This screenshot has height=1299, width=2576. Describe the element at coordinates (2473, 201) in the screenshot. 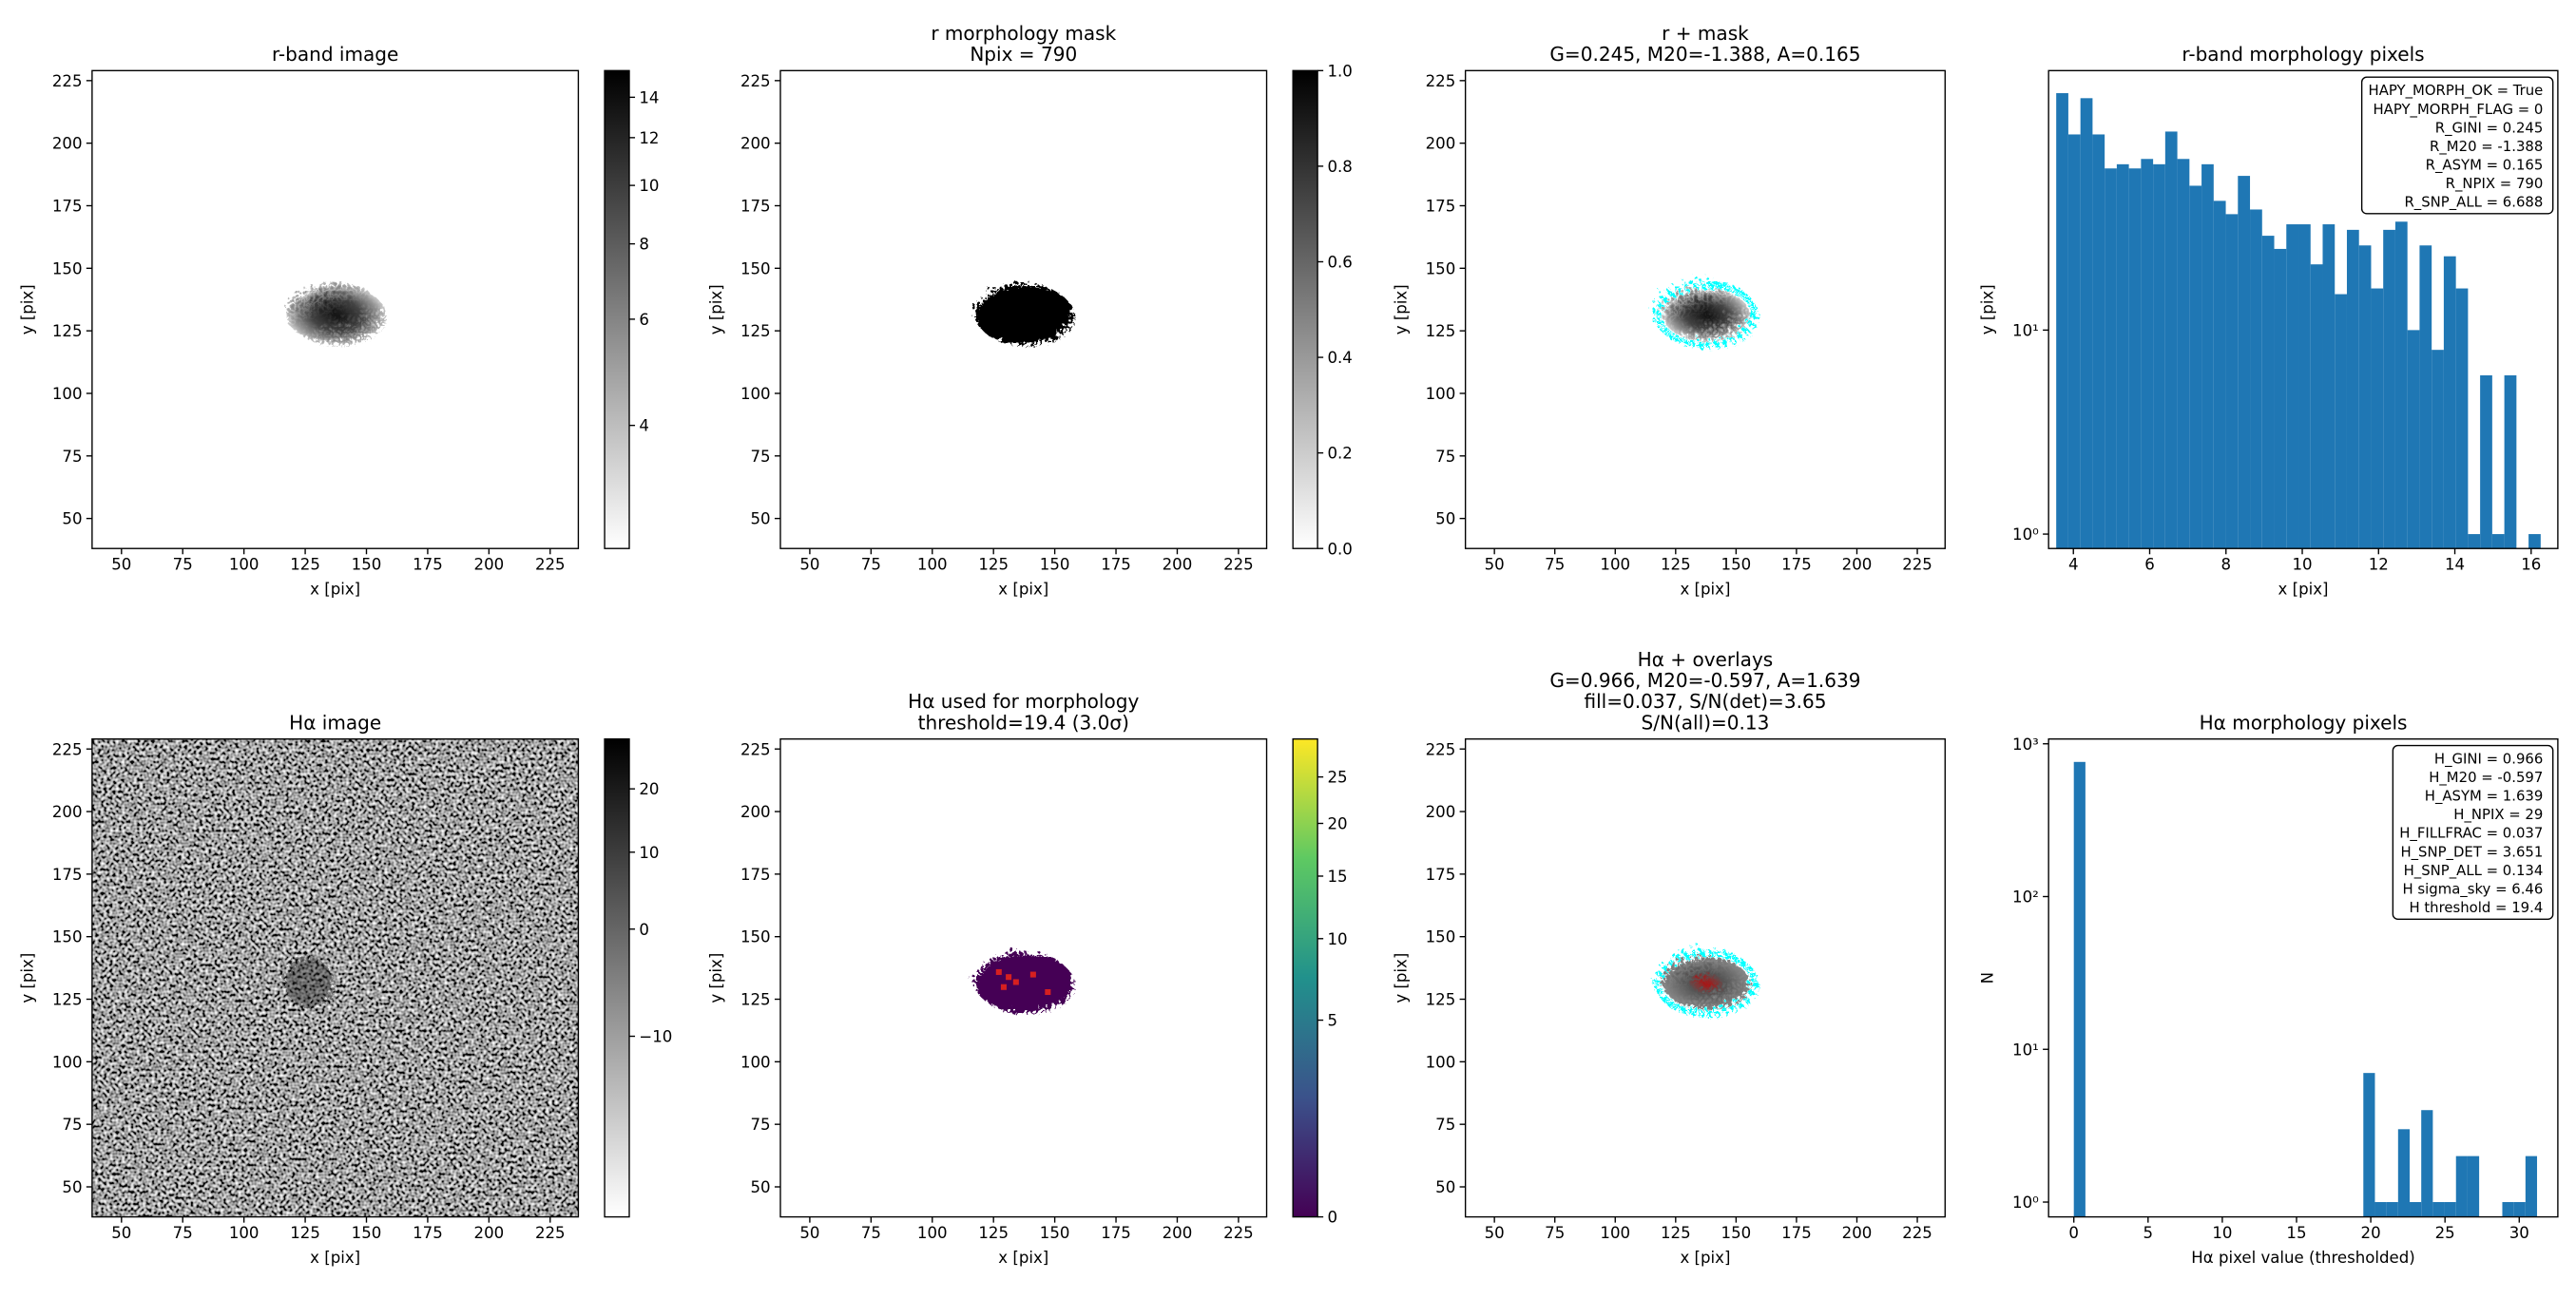

I see `annotation-line: R_SNP_ALL = 6.688` at that location.